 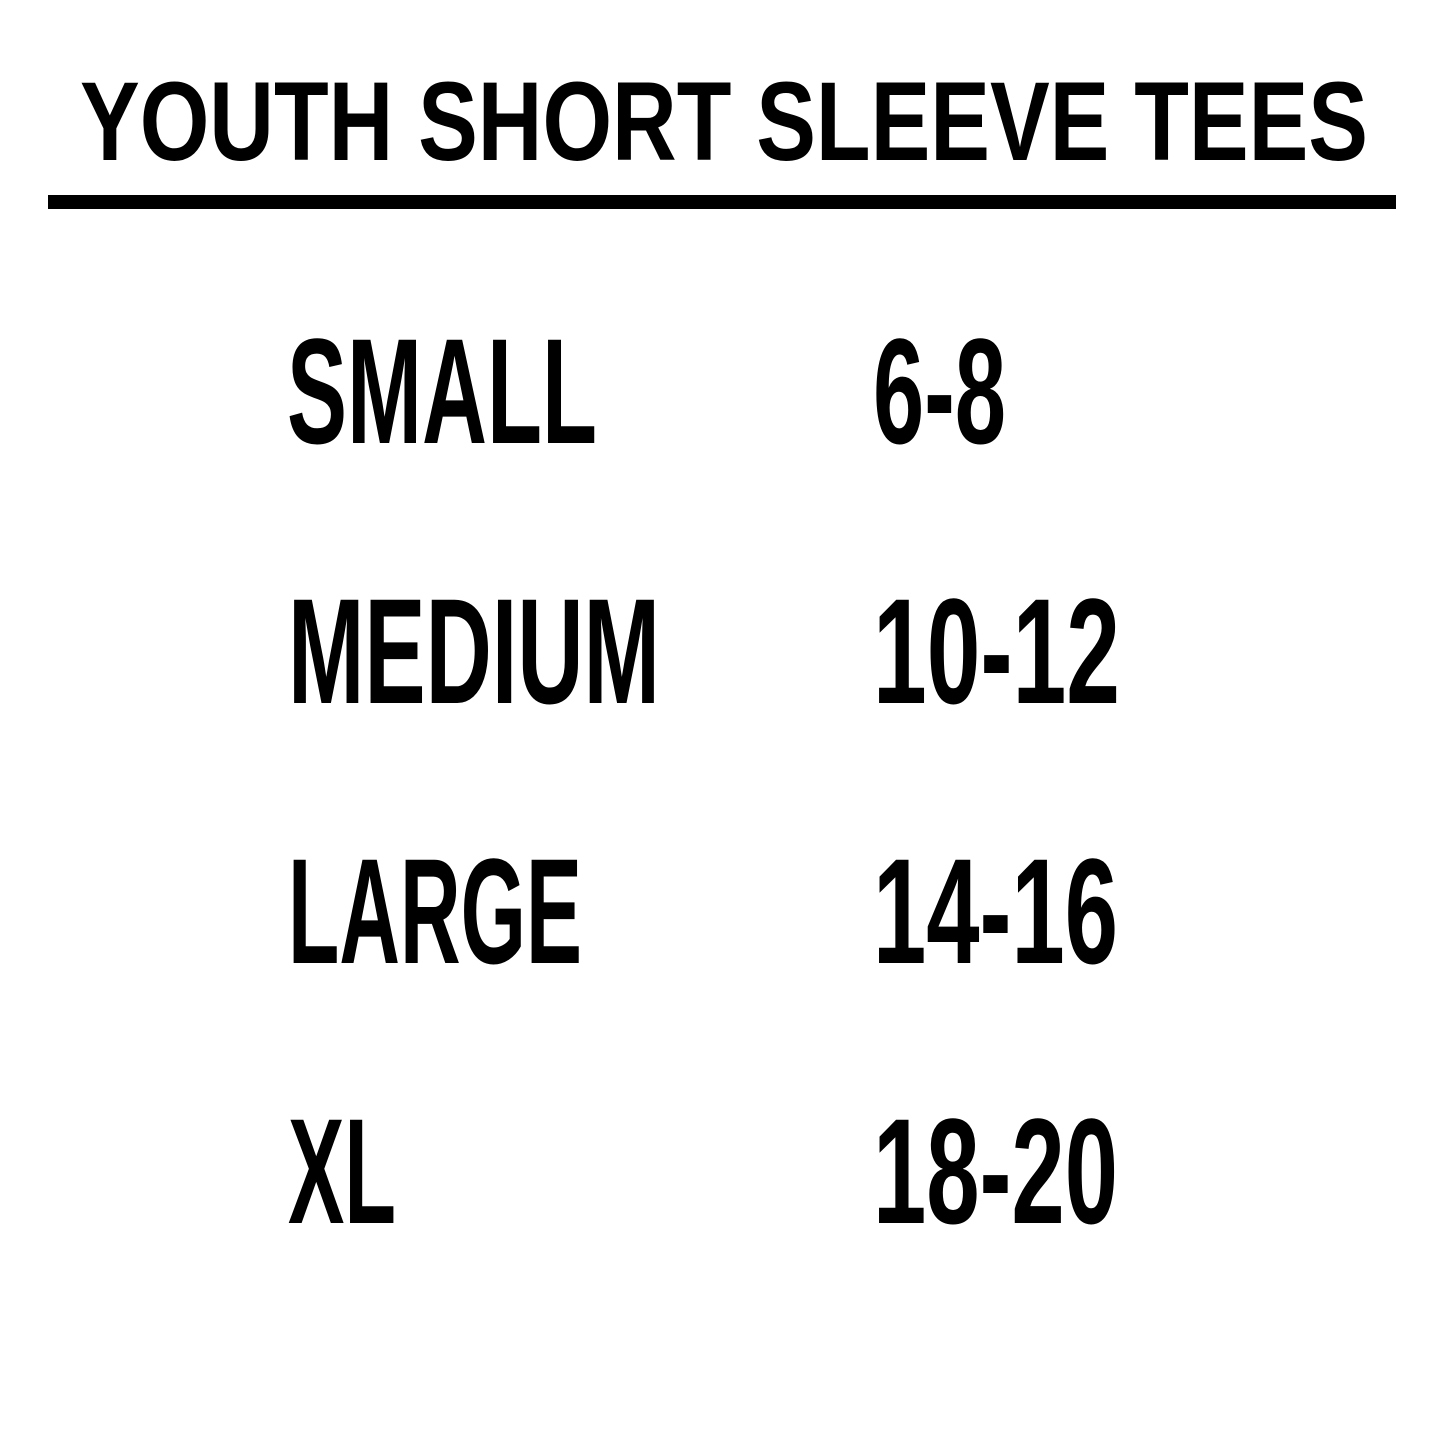 I want to click on title-divider, so click(x=722, y=202).